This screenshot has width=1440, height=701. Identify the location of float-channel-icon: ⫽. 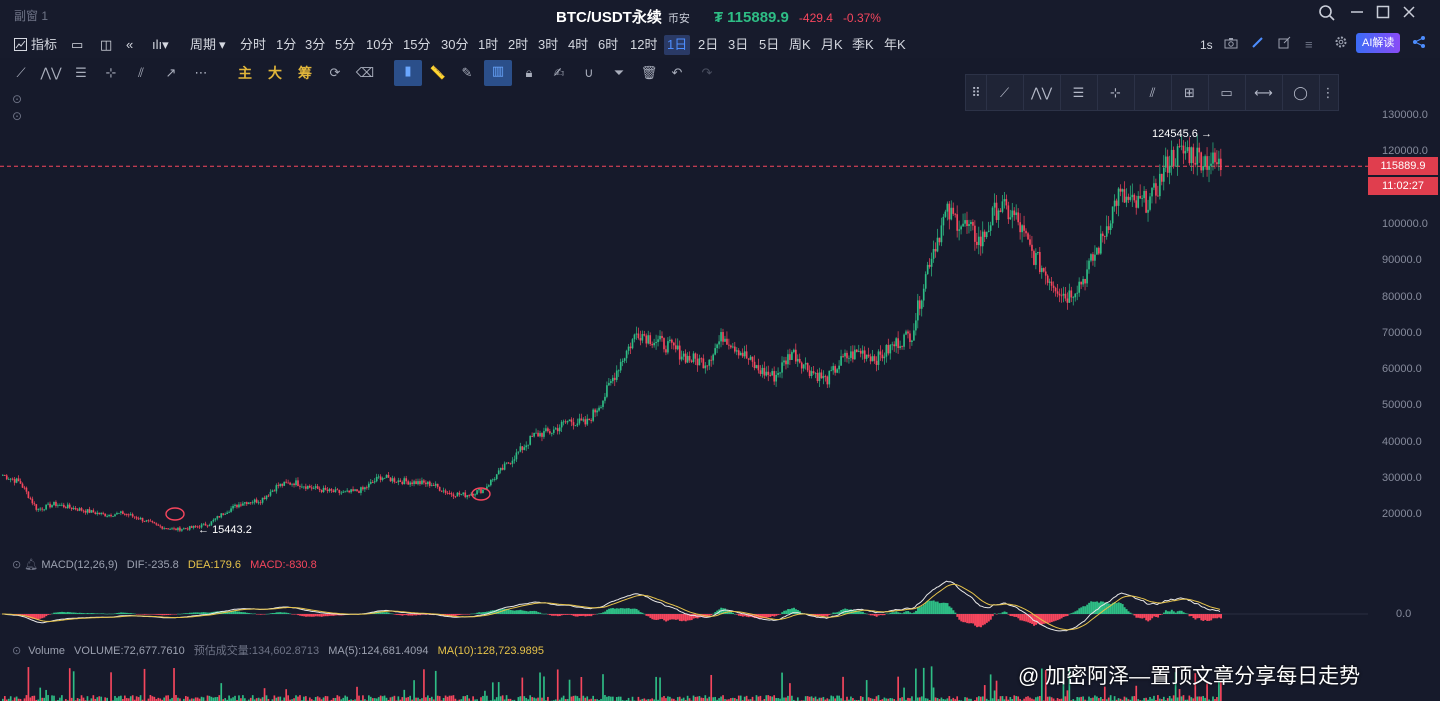
(1153, 92).